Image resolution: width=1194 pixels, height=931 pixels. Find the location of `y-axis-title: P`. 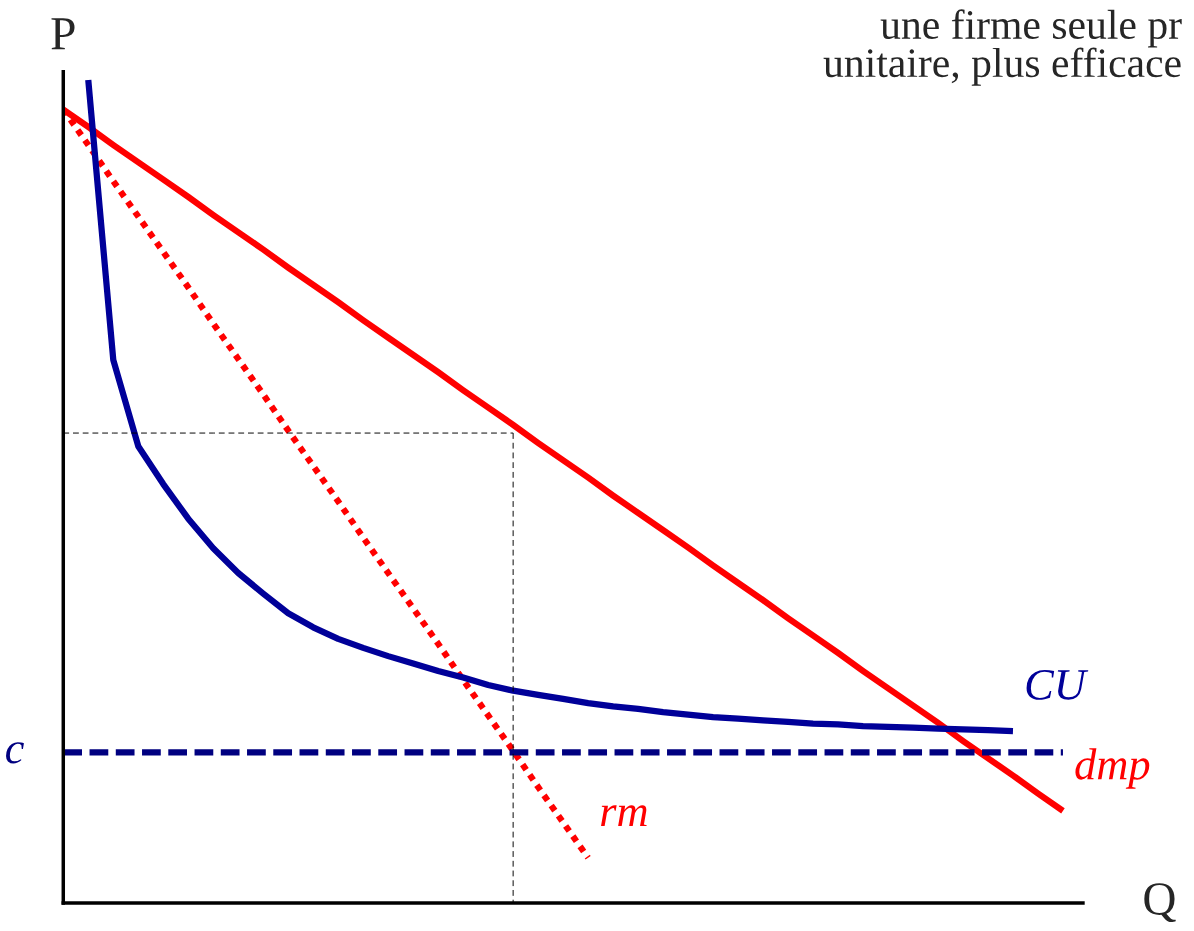

y-axis-title: P is located at coordinates (63, 34).